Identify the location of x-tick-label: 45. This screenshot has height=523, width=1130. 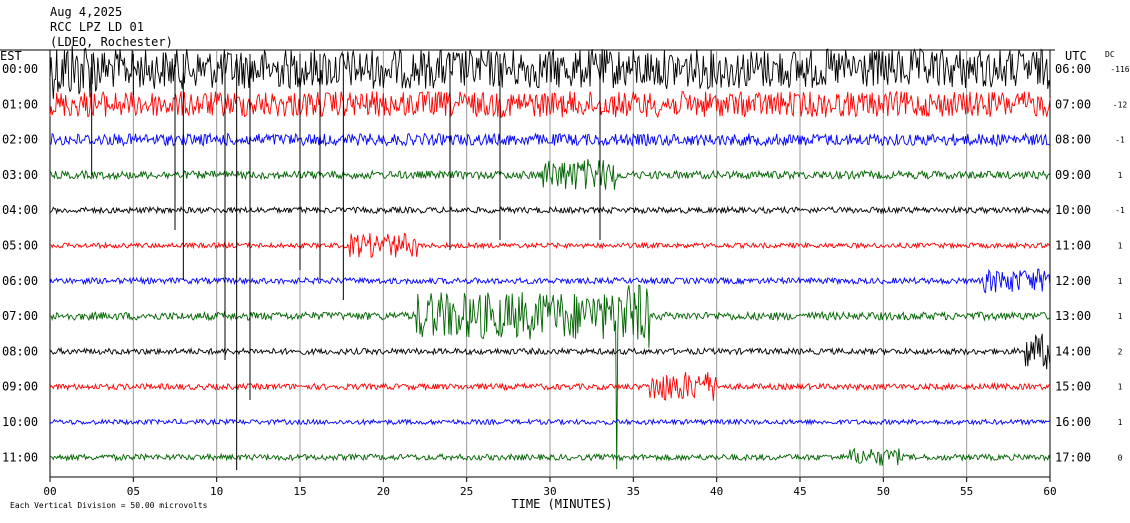
(799, 491).